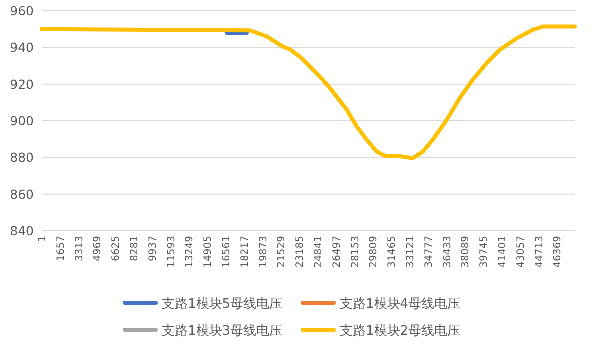  Describe the element at coordinates (190, 252) in the screenshot. I see `x-tick-label: 13249` at that location.